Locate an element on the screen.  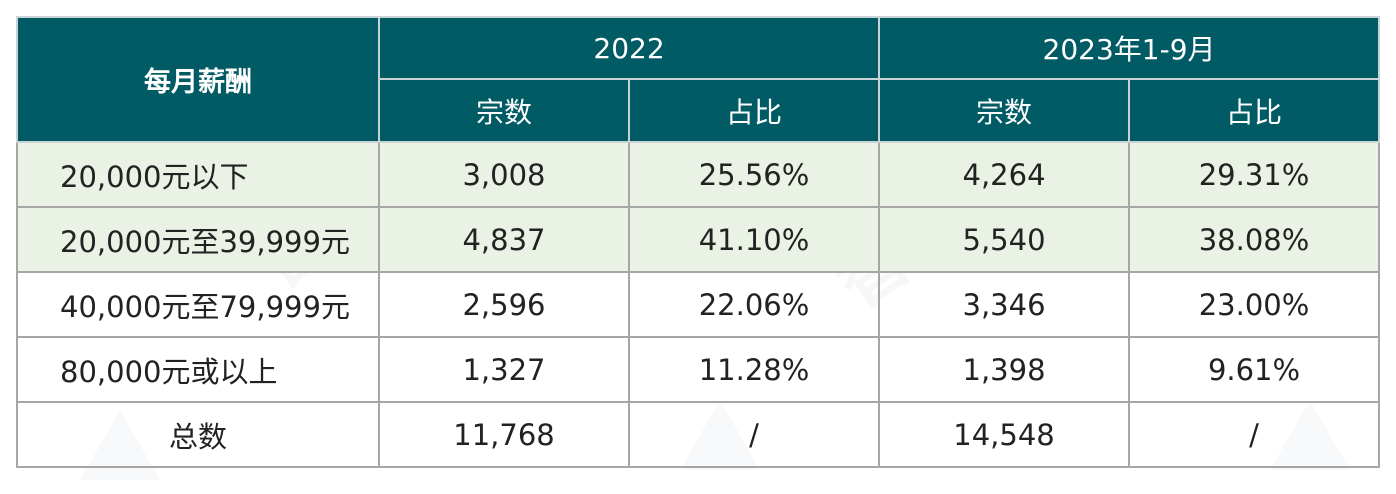
cell-count-2022: 11,768 is located at coordinates (504, 434).